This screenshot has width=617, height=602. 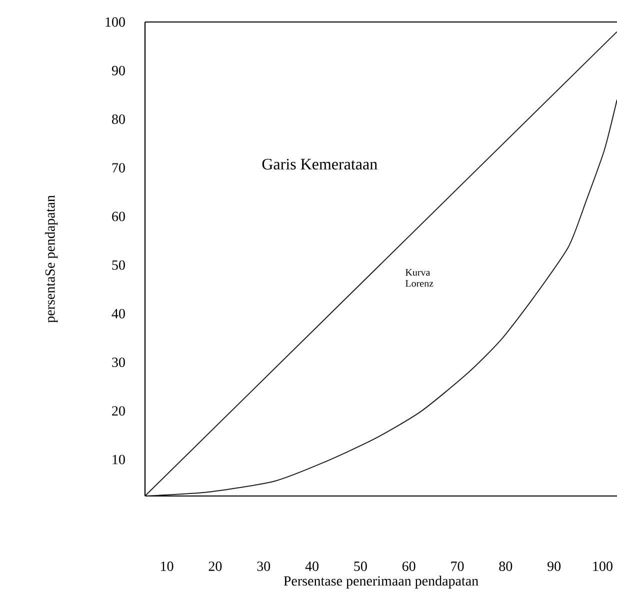 I want to click on y-axis-title: persentaSe pendapatan, so click(x=51, y=259).